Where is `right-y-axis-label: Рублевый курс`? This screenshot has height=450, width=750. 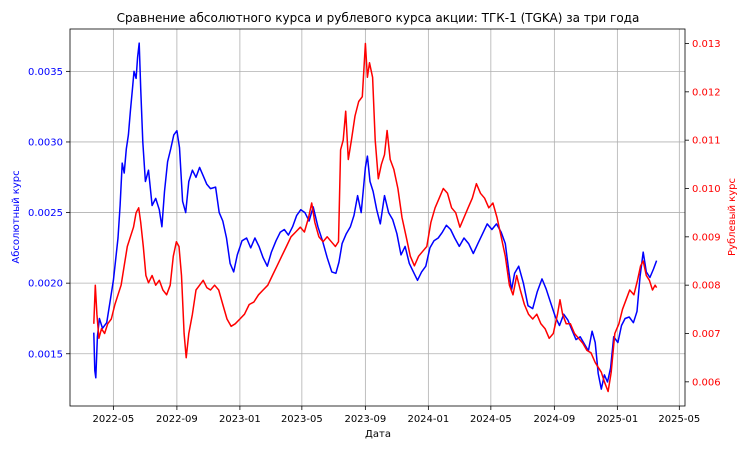
right-y-axis-label: Рублевый курс is located at coordinates (732, 217).